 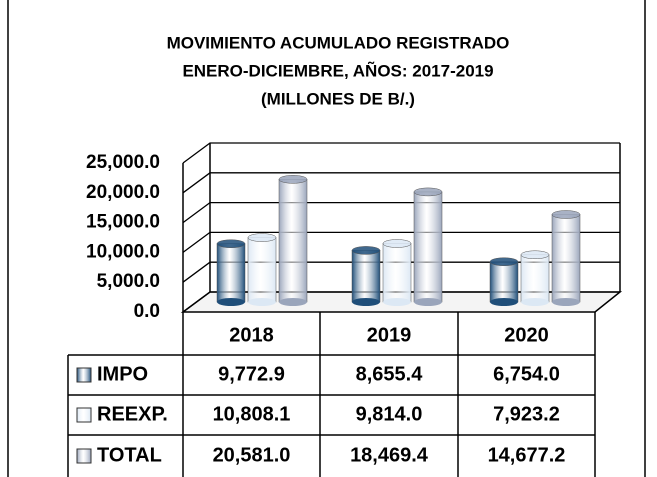 I want to click on data-label: 9,814.0, so click(x=389, y=414).